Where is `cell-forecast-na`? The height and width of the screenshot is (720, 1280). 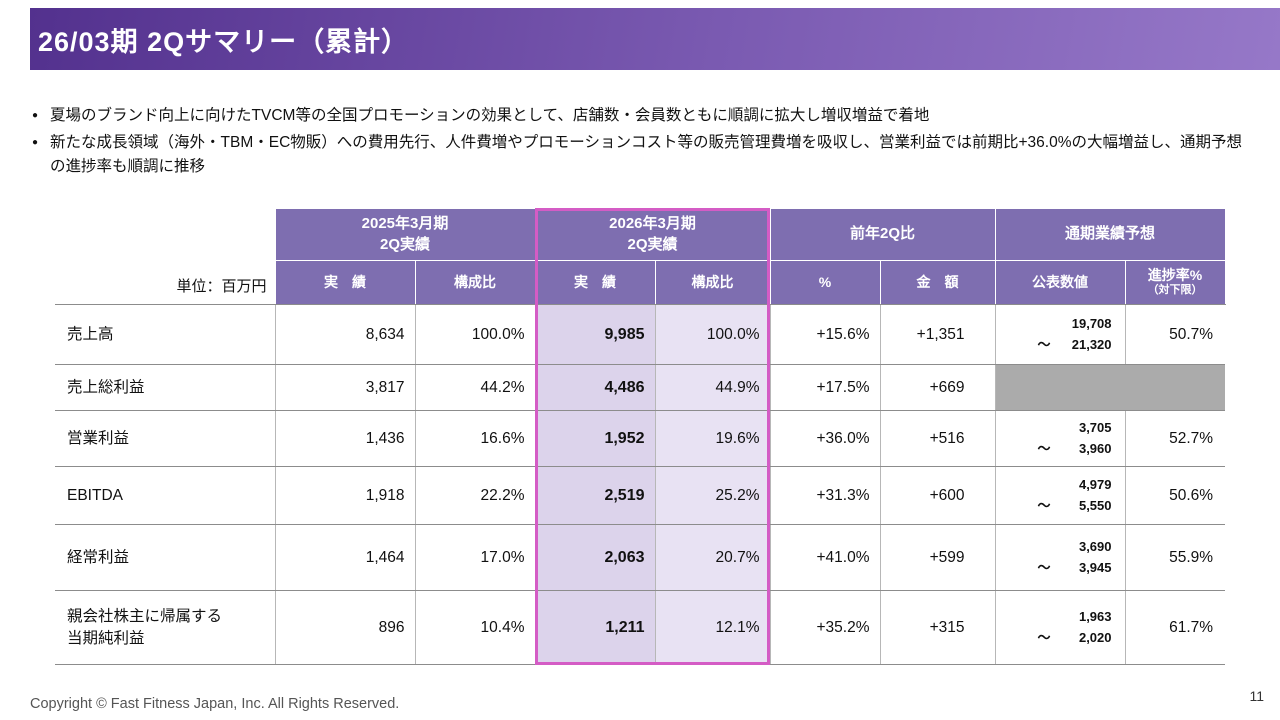 cell-forecast-na is located at coordinates (1110, 387).